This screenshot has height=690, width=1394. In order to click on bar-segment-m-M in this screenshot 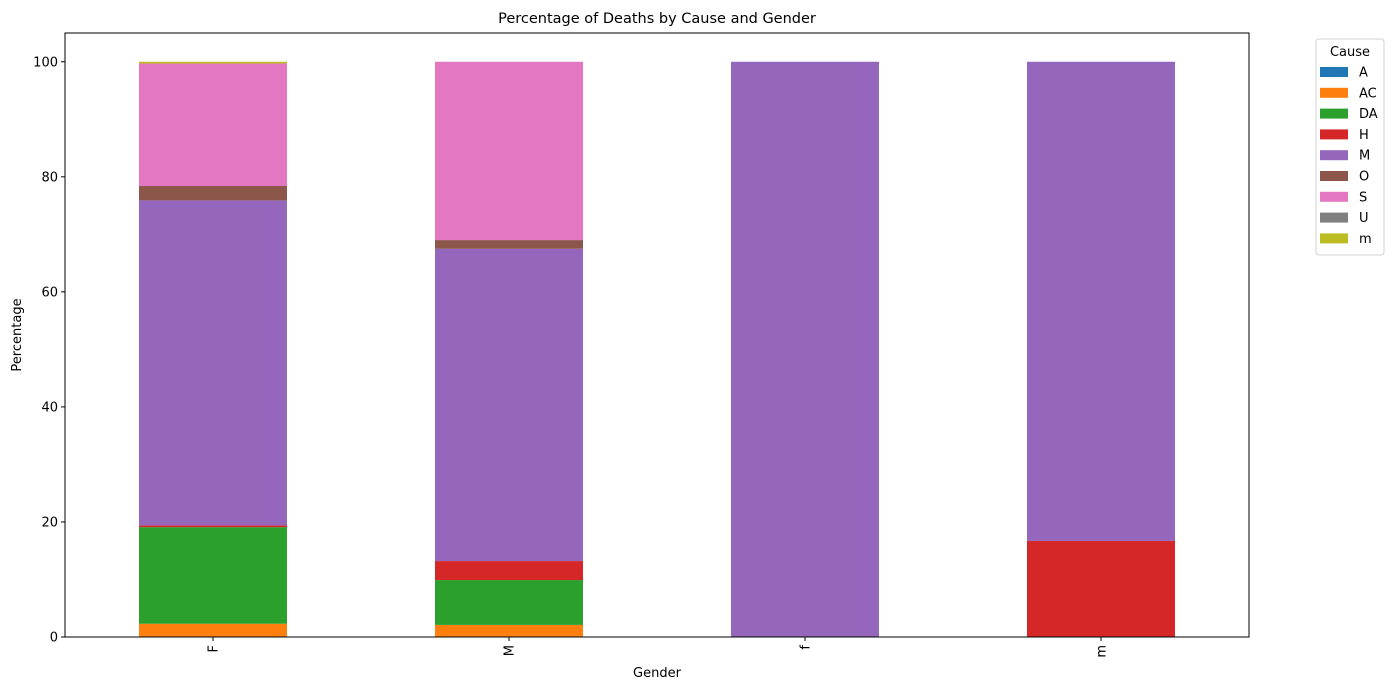, I will do `click(1101, 301)`.